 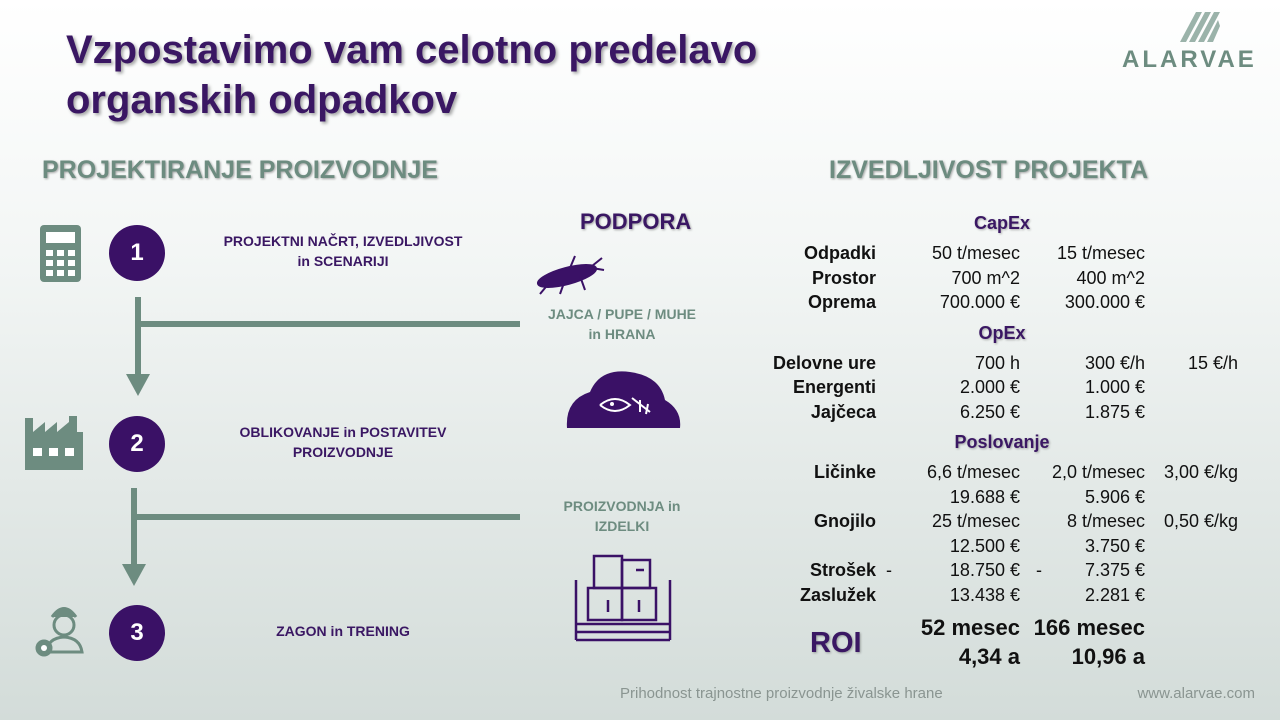 What do you see at coordinates (343, 432) in the screenshot?
I see `step-label: OBLIKOVANJE in POSTAVITEV` at bounding box center [343, 432].